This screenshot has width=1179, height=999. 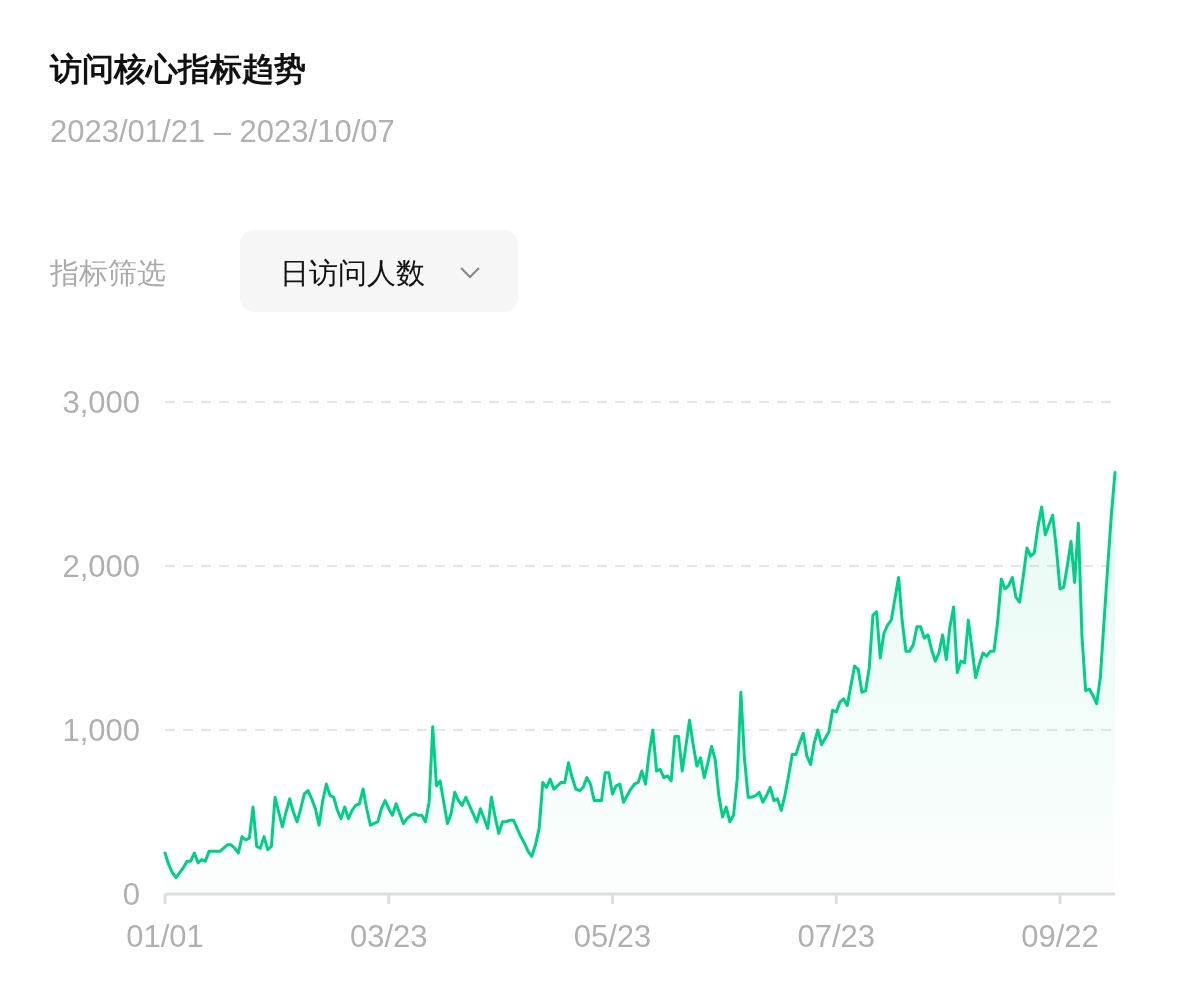 I want to click on x-tick-label: 01/01, so click(x=165, y=936).